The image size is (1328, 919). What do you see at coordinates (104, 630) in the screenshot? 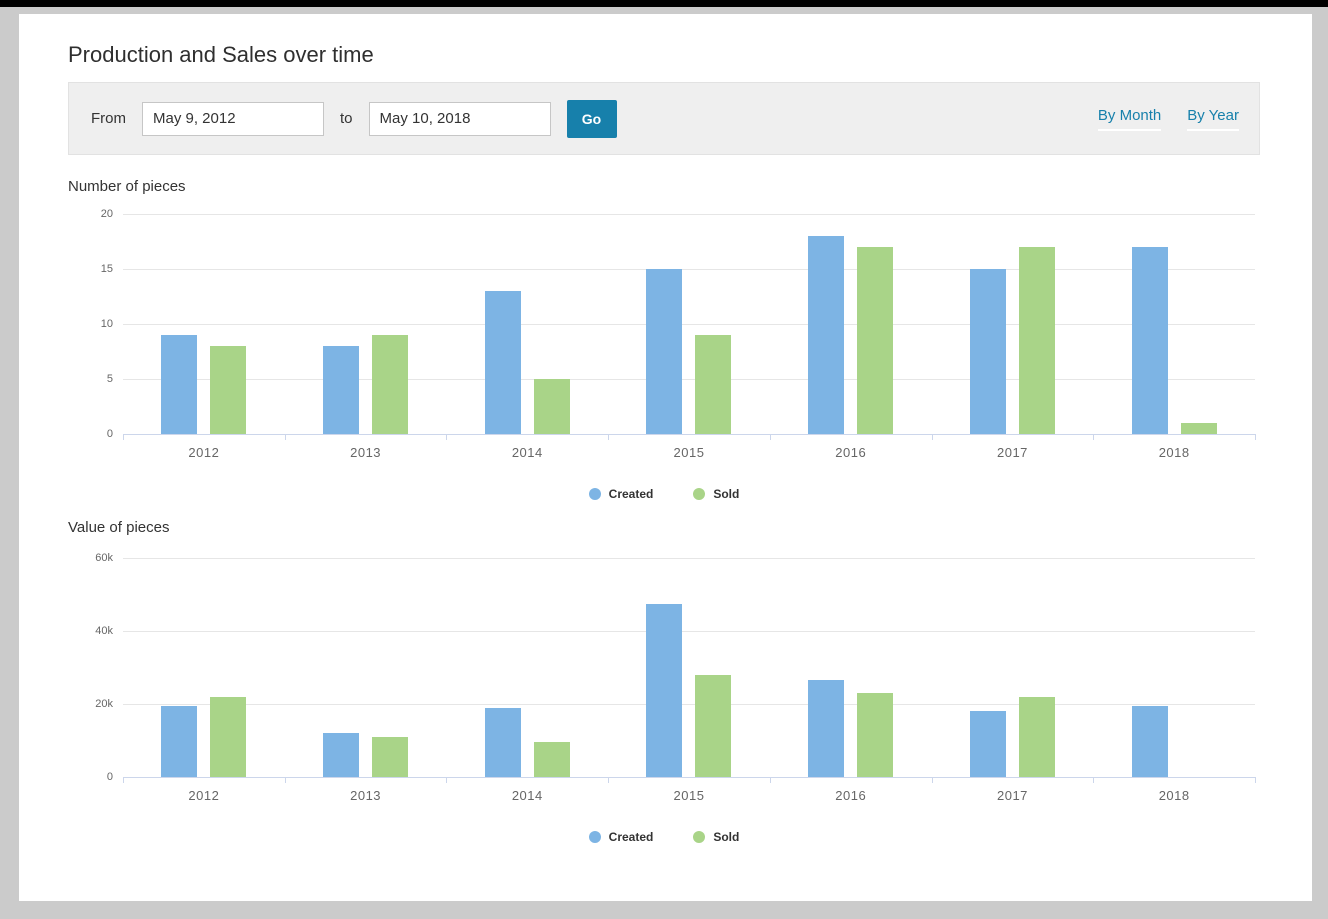
I see `y-axis-tick-label: 40k` at bounding box center [104, 630].